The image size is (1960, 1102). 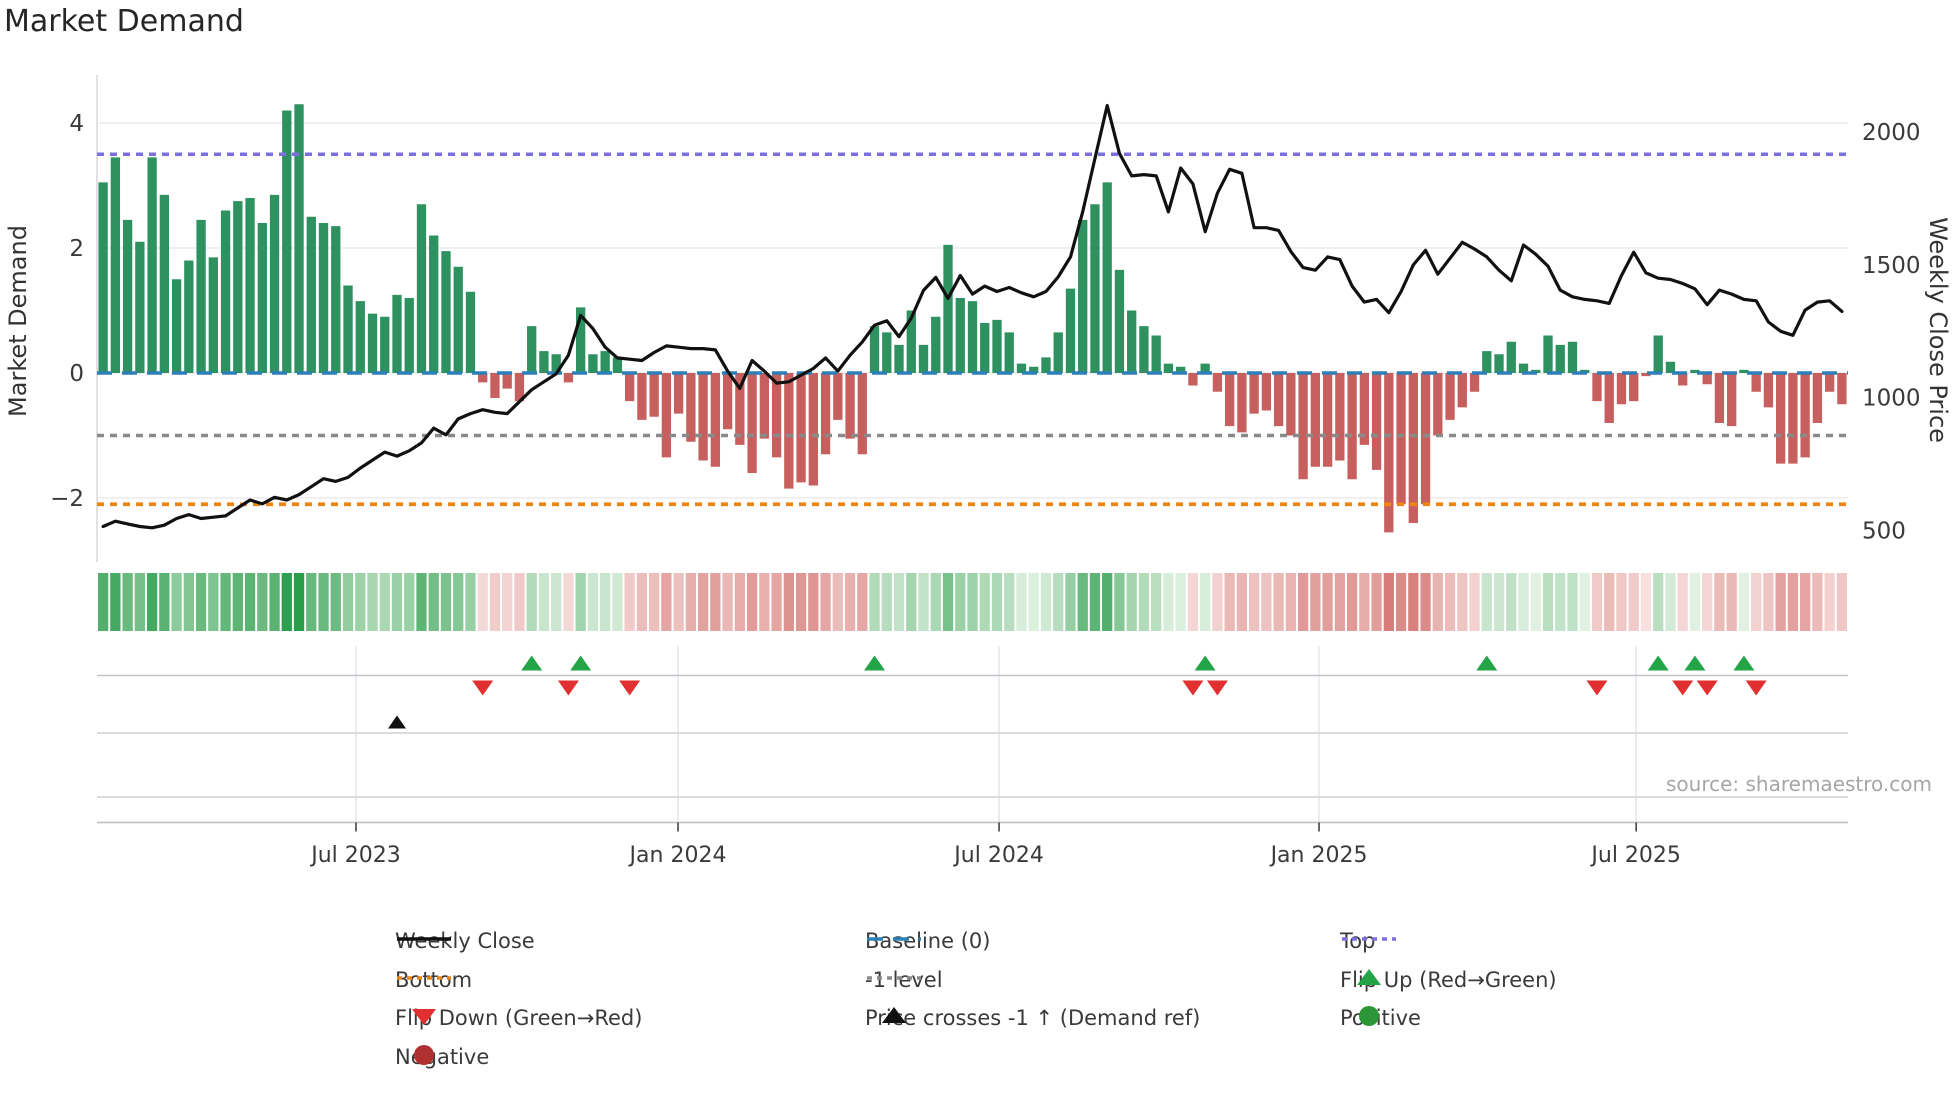 What do you see at coordinates (1658, 663) in the screenshot?
I see `flip-up-marker` at bounding box center [1658, 663].